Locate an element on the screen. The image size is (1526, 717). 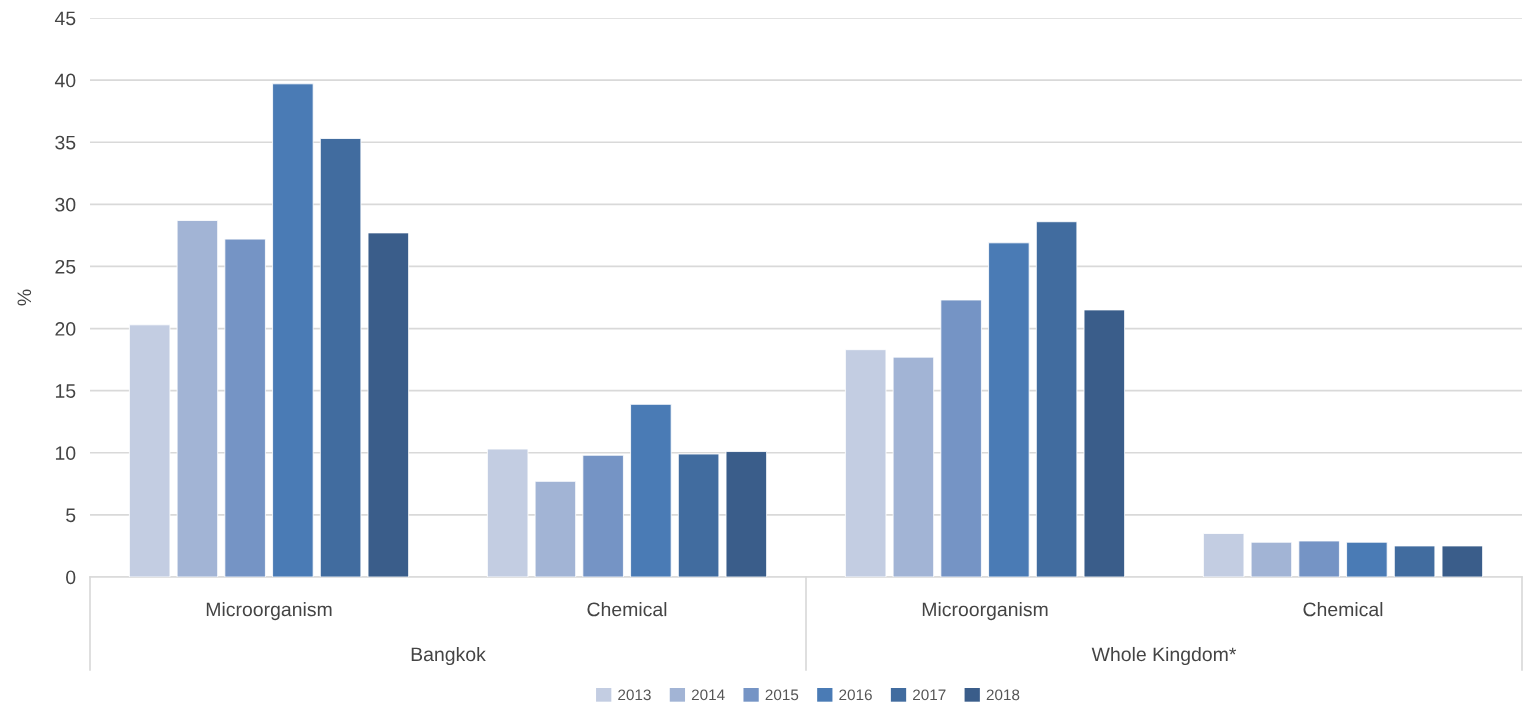
y-tick-label: 15 is located at coordinates (65, 391).